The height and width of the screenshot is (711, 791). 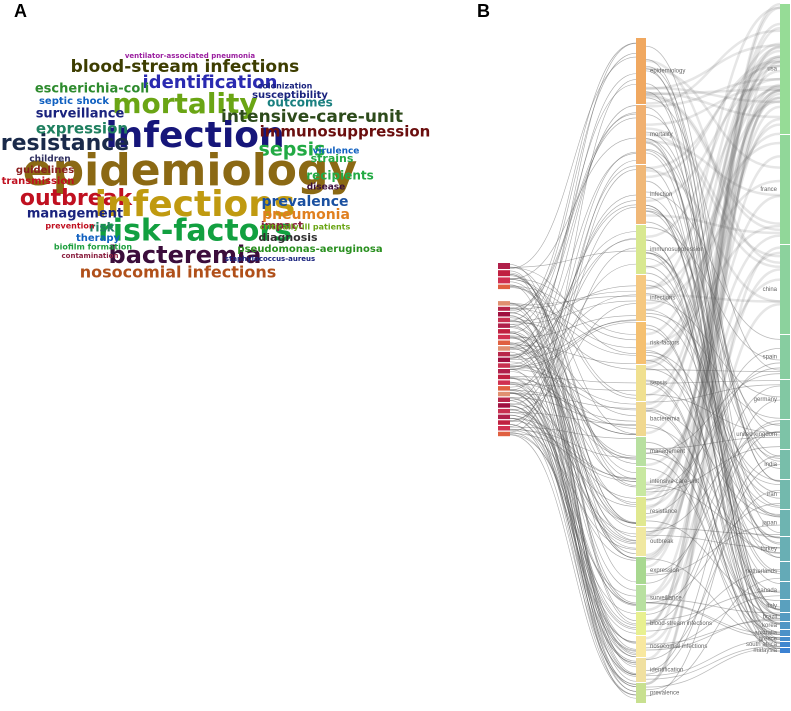 I want to click on word: pneumonia, so click(x=306, y=215).